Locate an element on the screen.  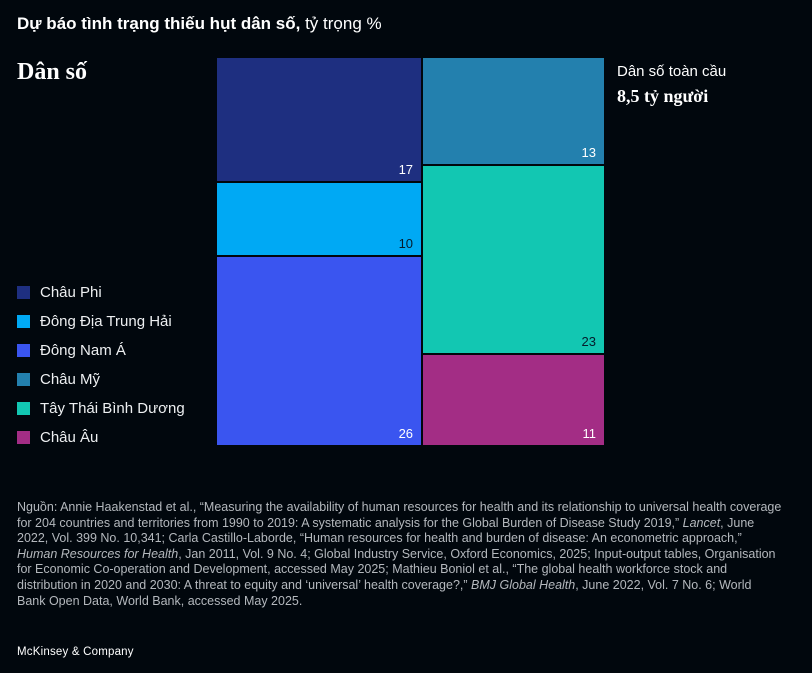
section-title: Dân số is located at coordinates (52, 72).